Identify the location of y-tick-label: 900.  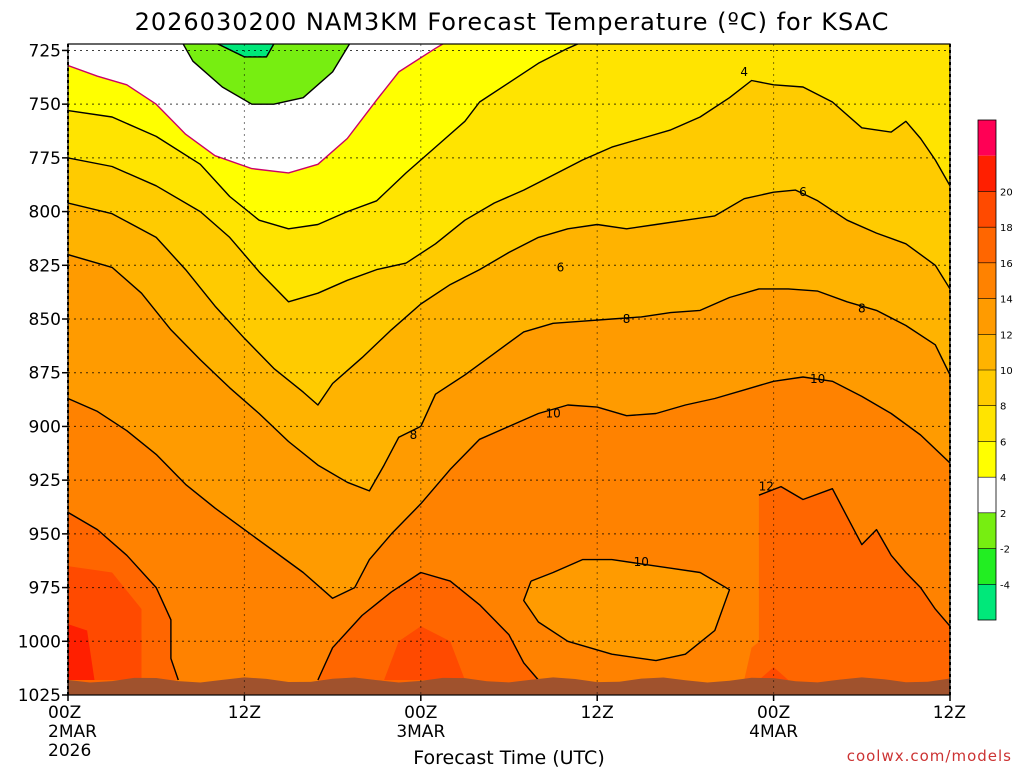
(45, 427).